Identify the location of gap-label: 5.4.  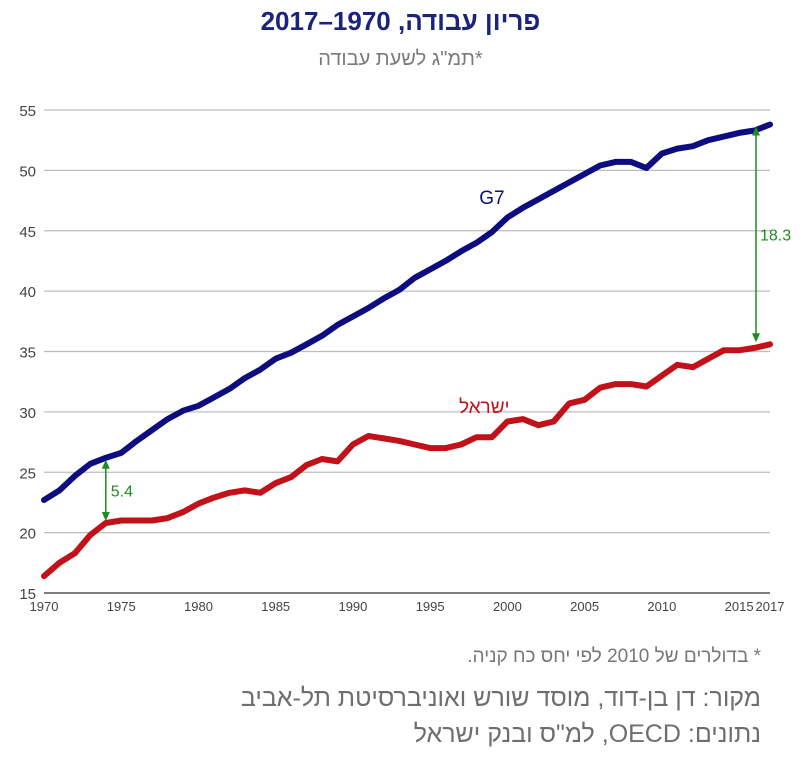
(122, 491).